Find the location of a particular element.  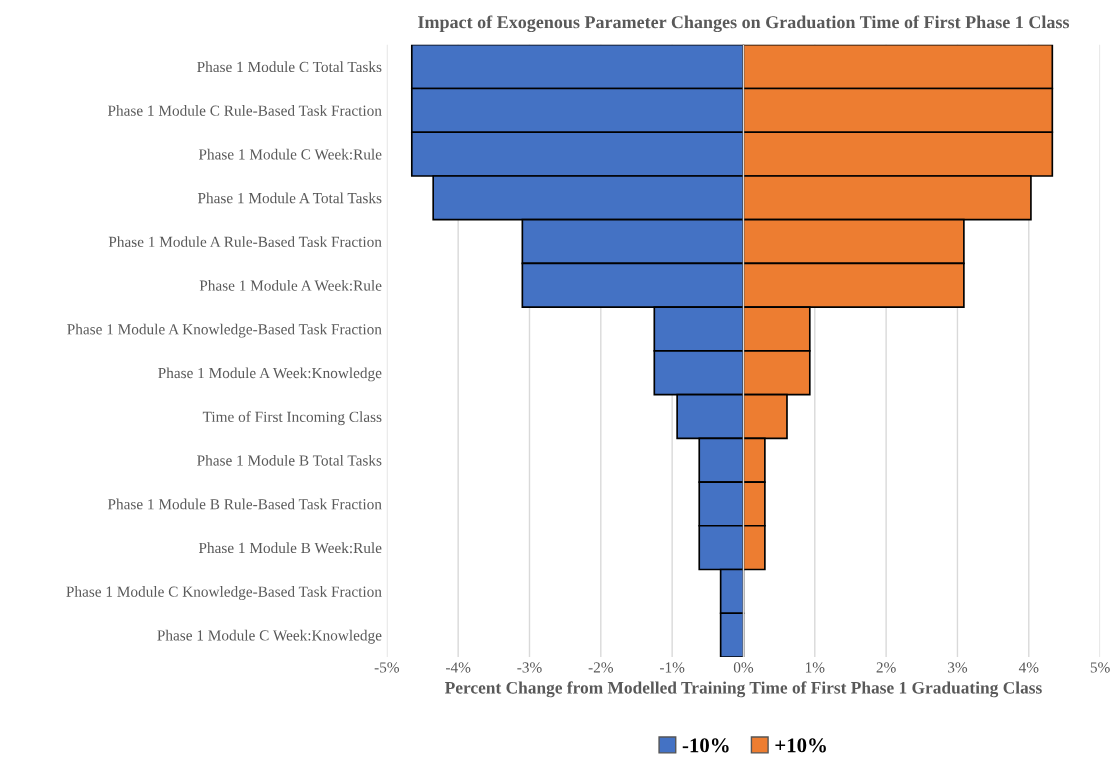

y-tick-label: Phase 1 Module C Week:Rule is located at coordinates (290, 154).